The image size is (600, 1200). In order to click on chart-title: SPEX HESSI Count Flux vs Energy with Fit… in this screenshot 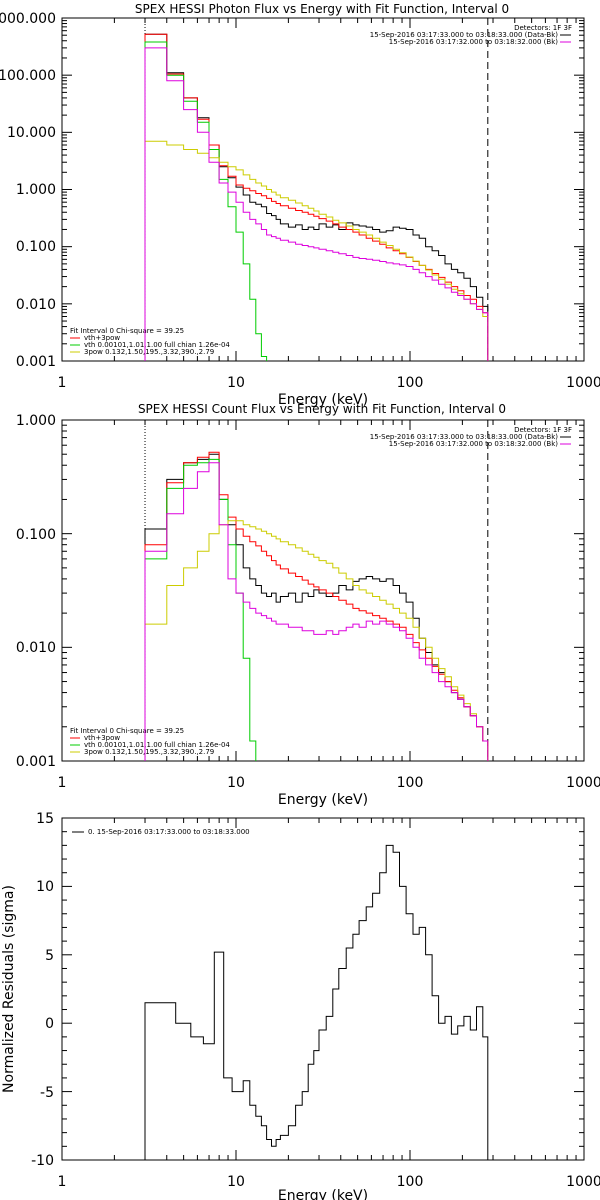, I will do `click(322, 409)`.